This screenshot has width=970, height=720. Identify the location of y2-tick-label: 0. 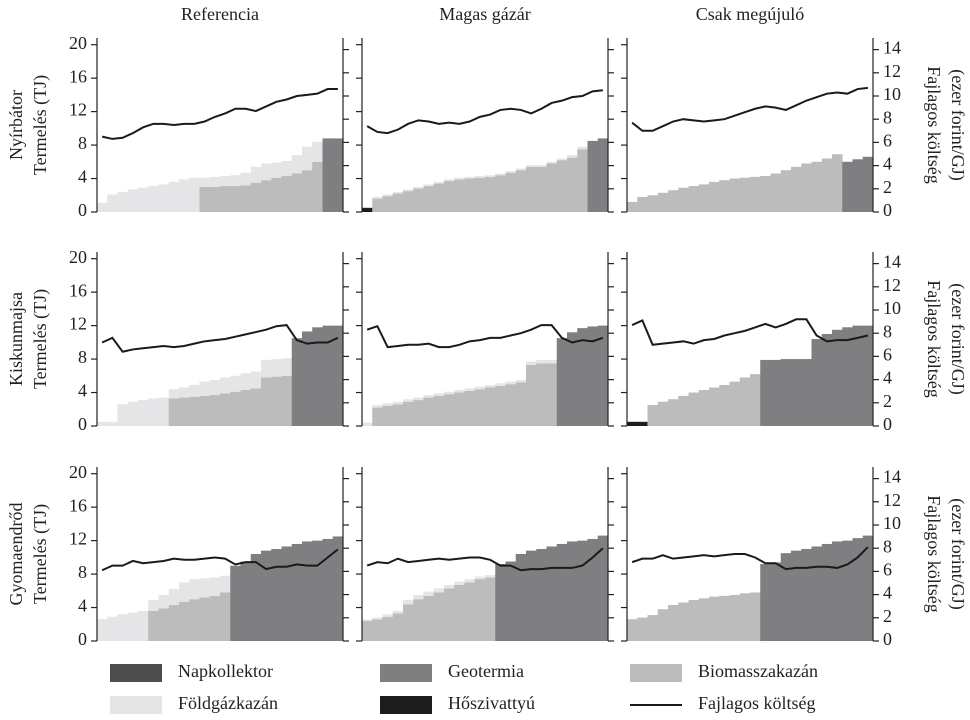
(887, 639).